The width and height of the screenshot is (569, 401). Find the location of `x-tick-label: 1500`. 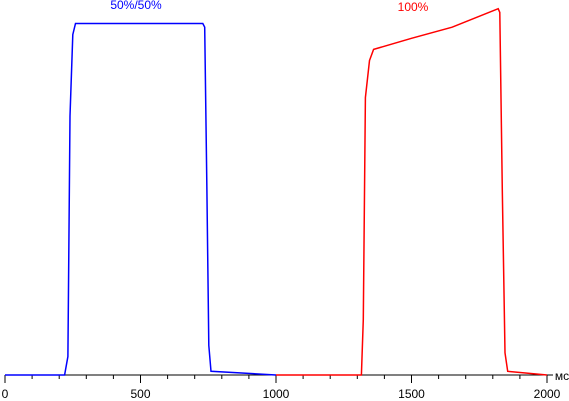

x-tick-label: 1500 is located at coordinates (411, 394).